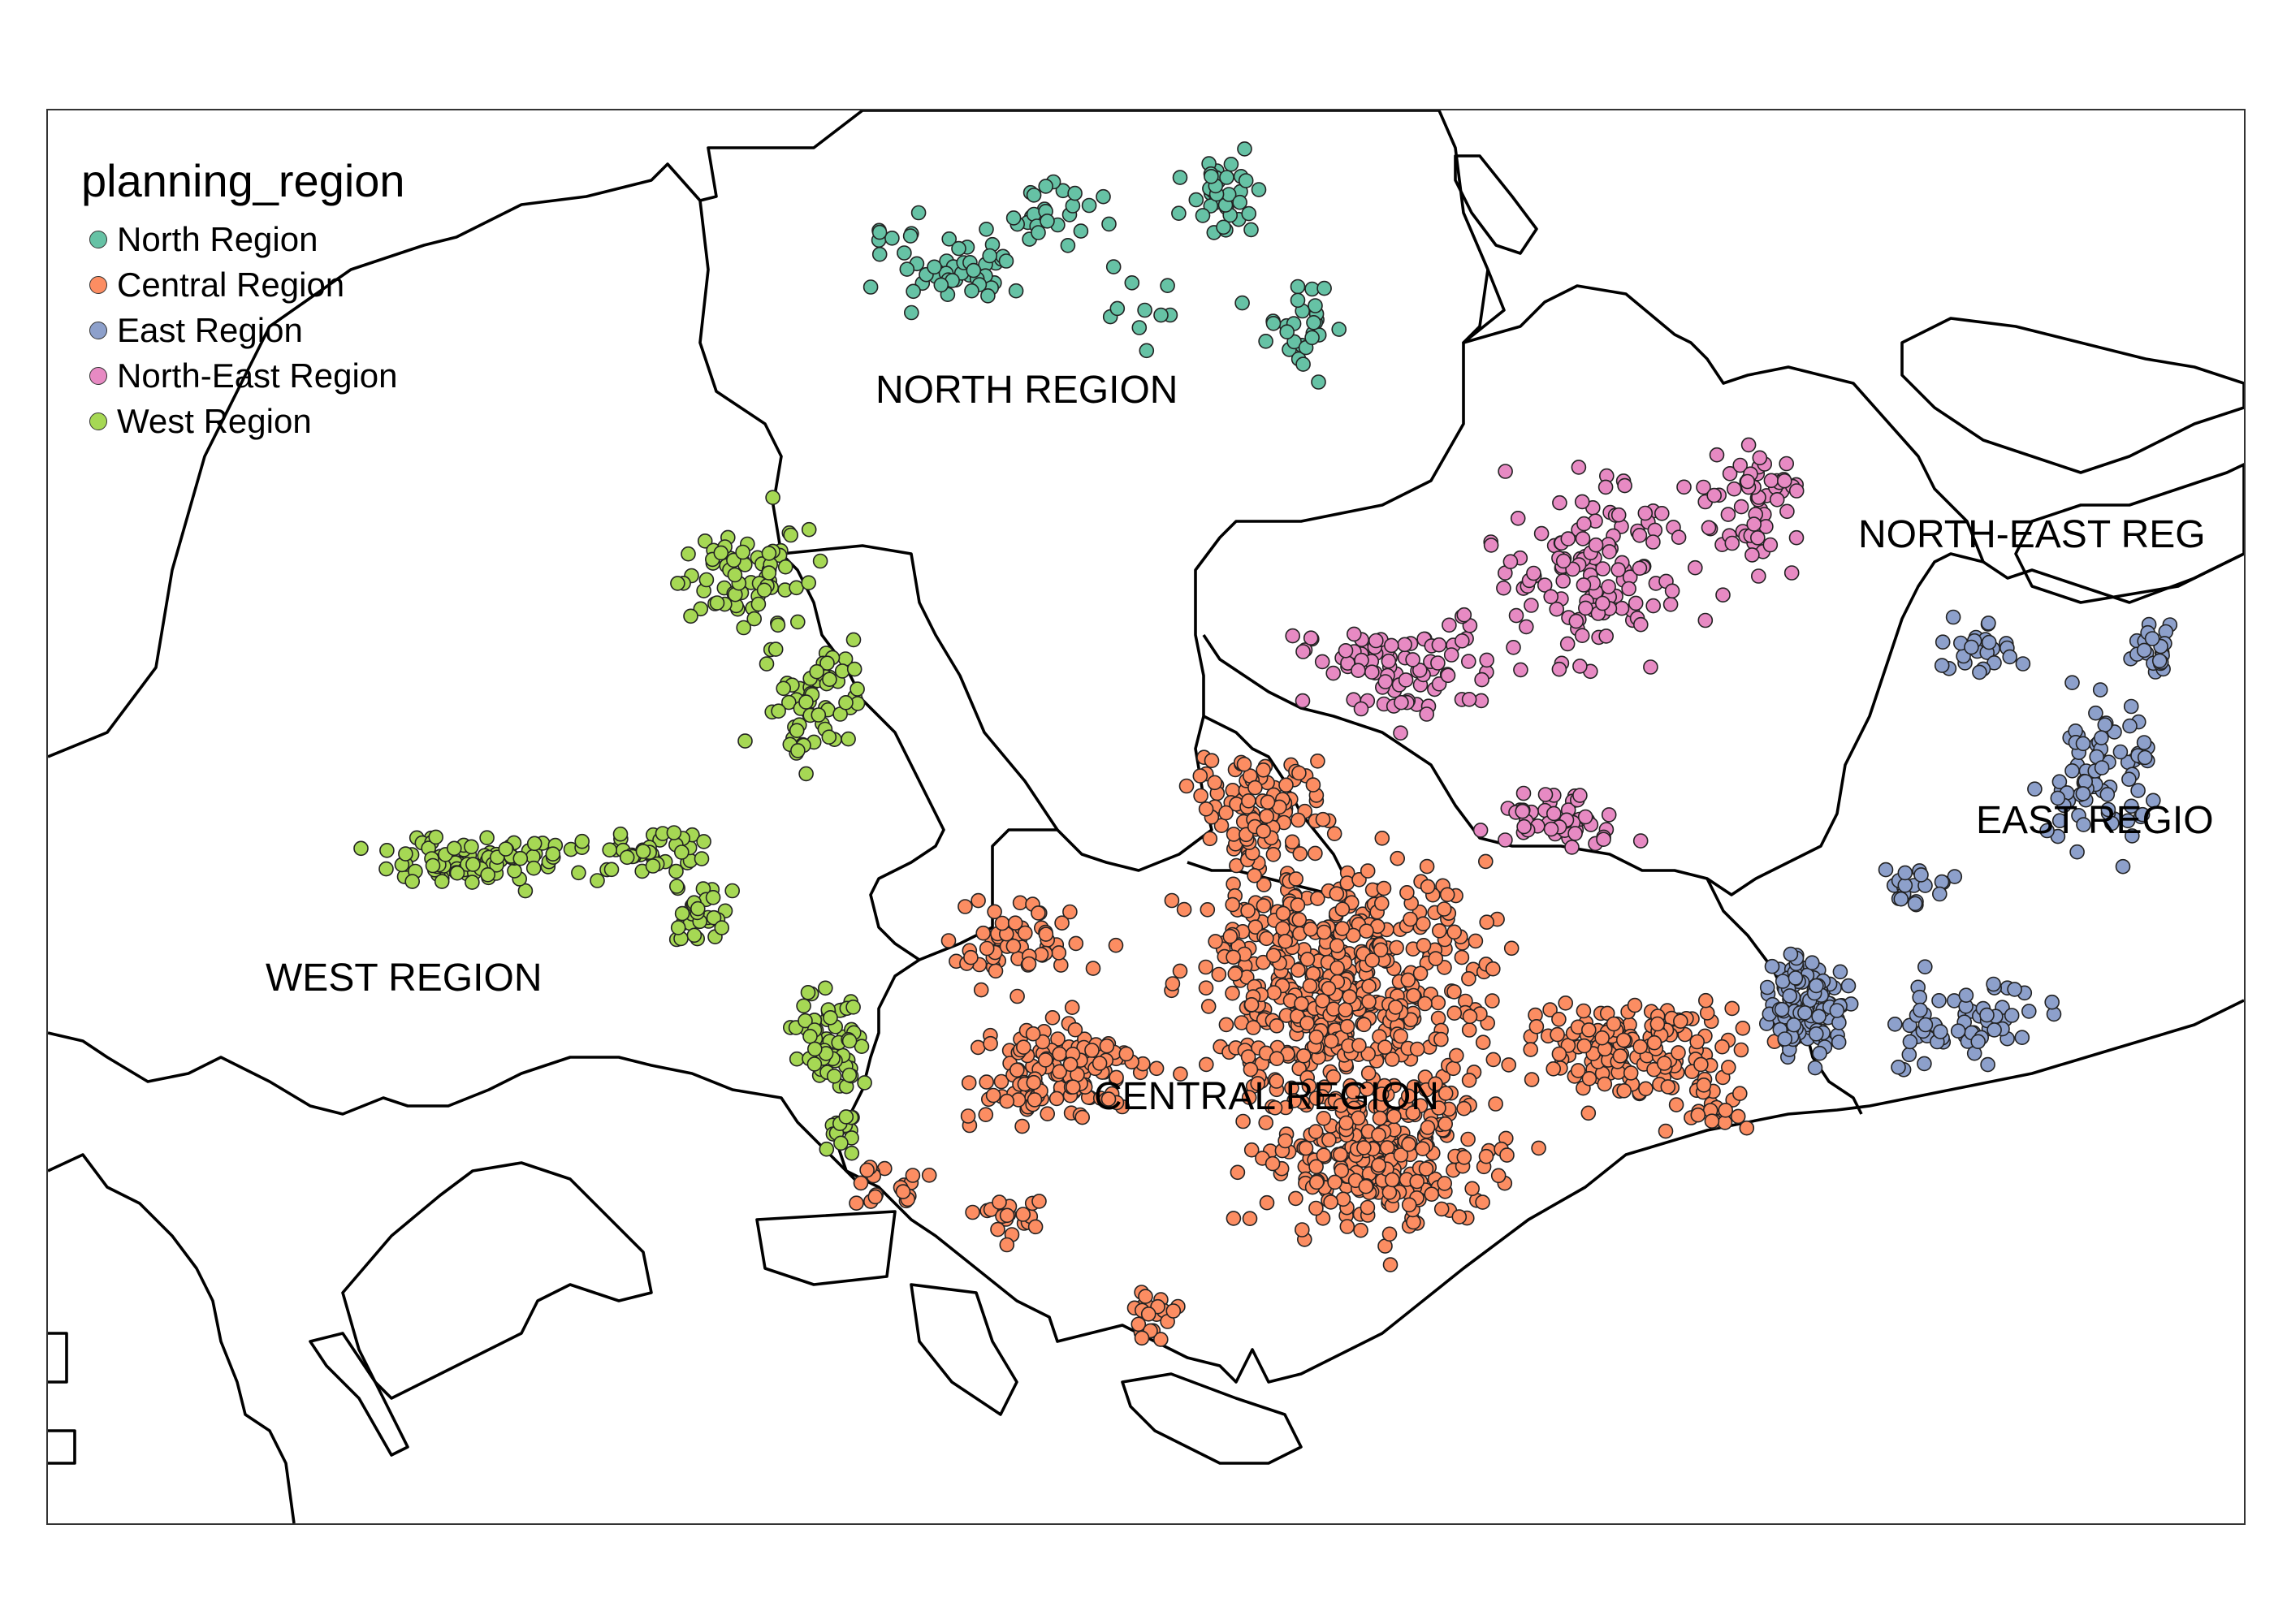 The width and height of the screenshot is (2274, 1624). I want to click on legend-item-west: West Region, so click(243, 421).